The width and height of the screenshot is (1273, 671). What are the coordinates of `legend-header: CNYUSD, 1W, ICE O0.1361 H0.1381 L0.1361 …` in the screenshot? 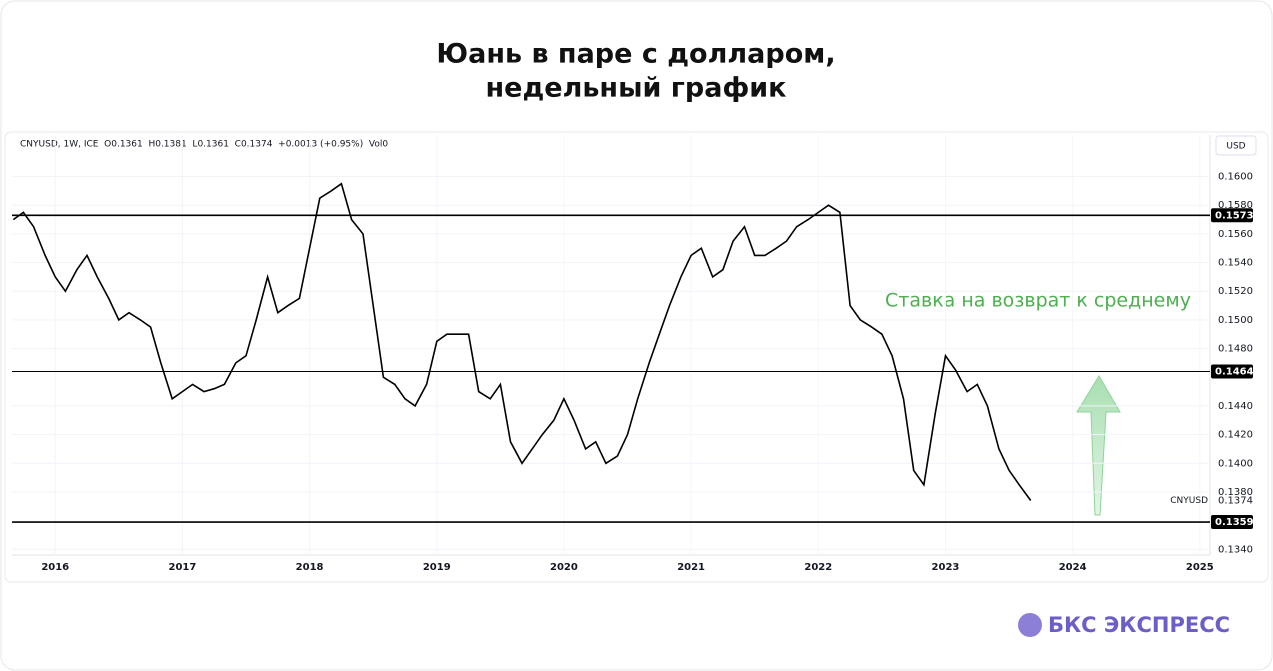 It's located at (204, 145).